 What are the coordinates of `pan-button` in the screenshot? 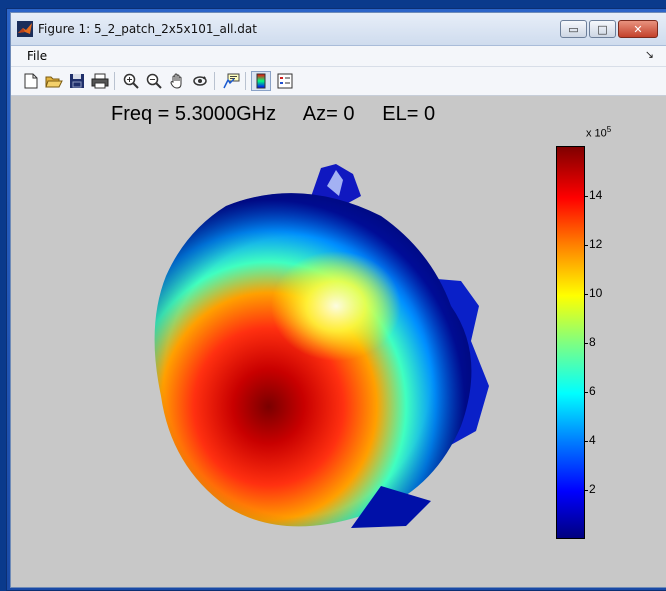 It's located at (177, 81).